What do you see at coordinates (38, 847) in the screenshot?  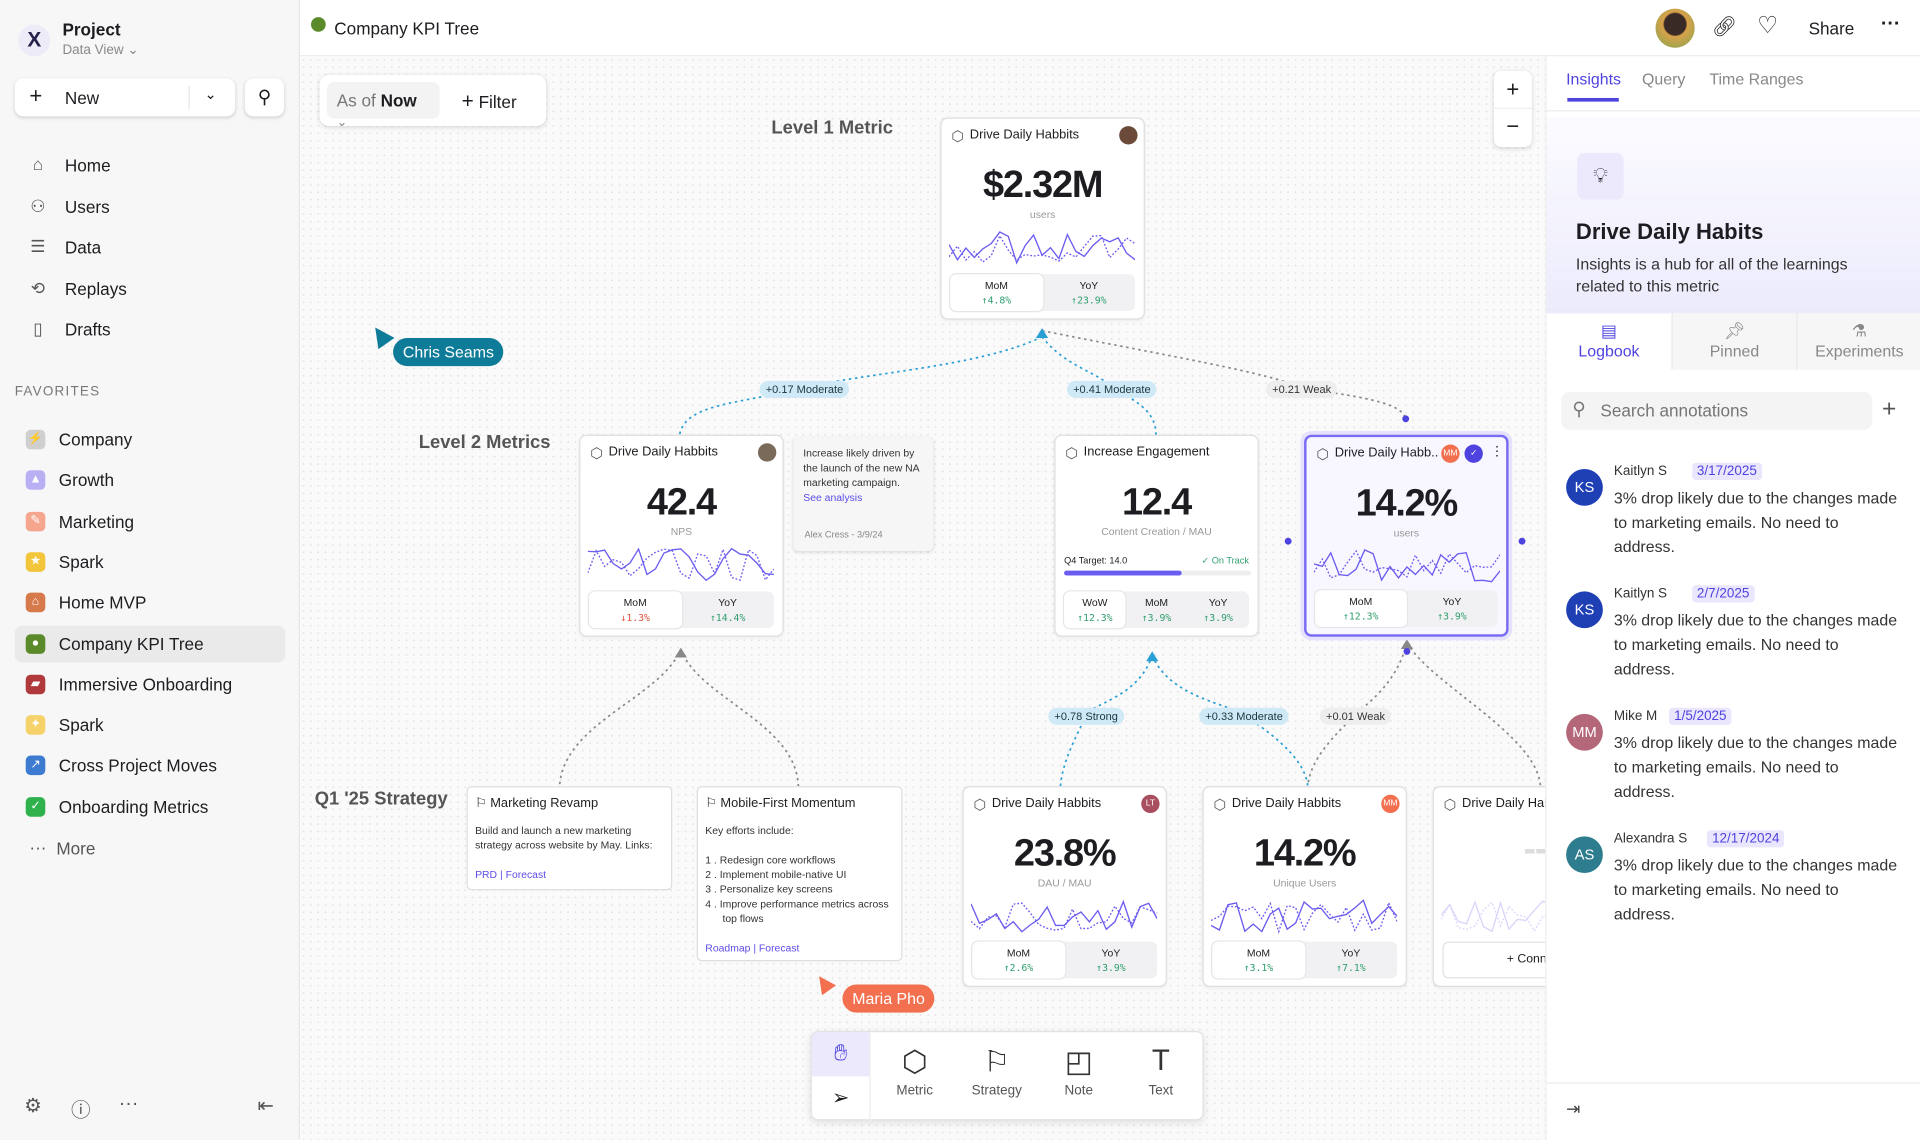 I see `more-dots-icon: ···` at bounding box center [38, 847].